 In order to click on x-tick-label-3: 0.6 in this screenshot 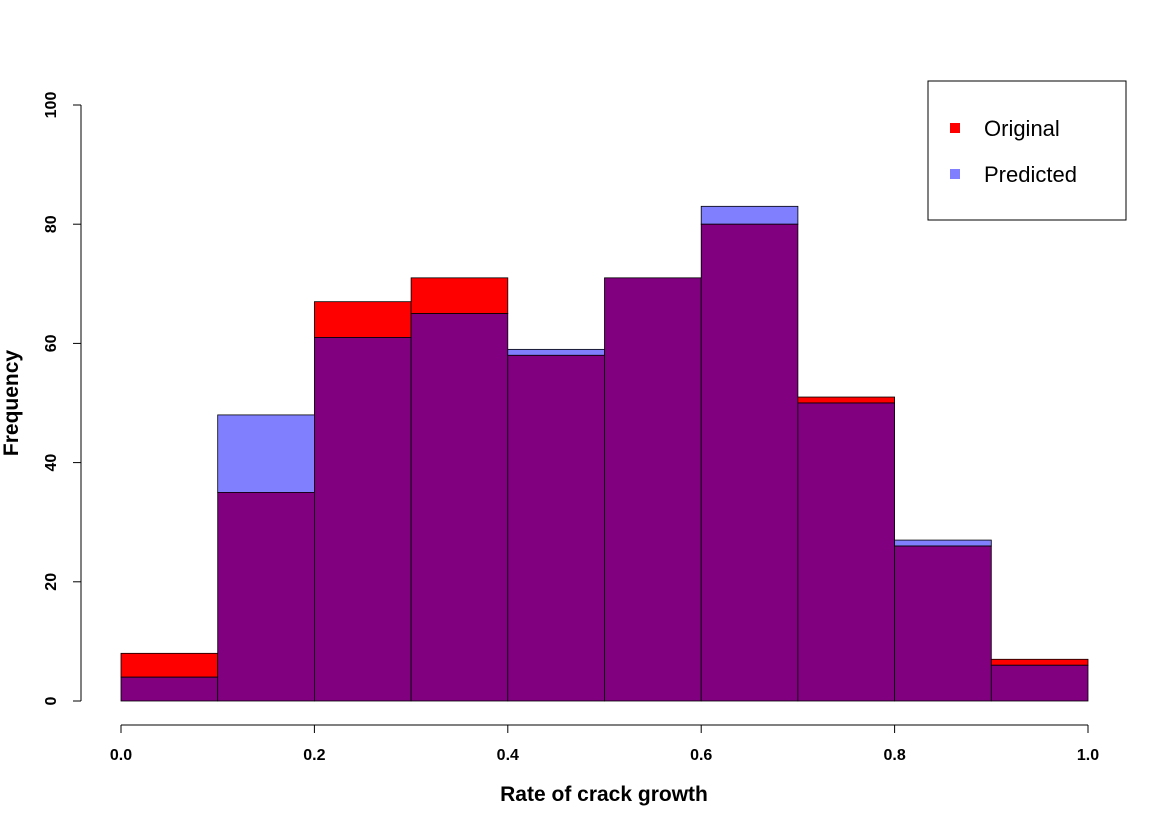, I will do `click(701, 755)`.